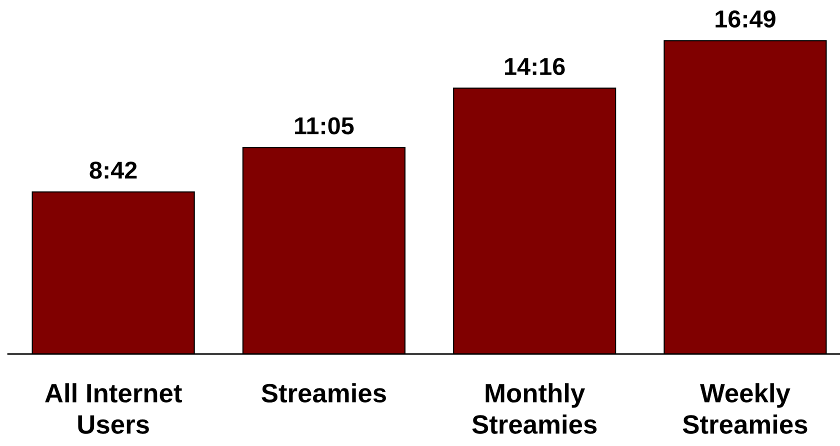 The width and height of the screenshot is (840, 446). I want to click on x-tick-label: Streamies, so click(324, 393).